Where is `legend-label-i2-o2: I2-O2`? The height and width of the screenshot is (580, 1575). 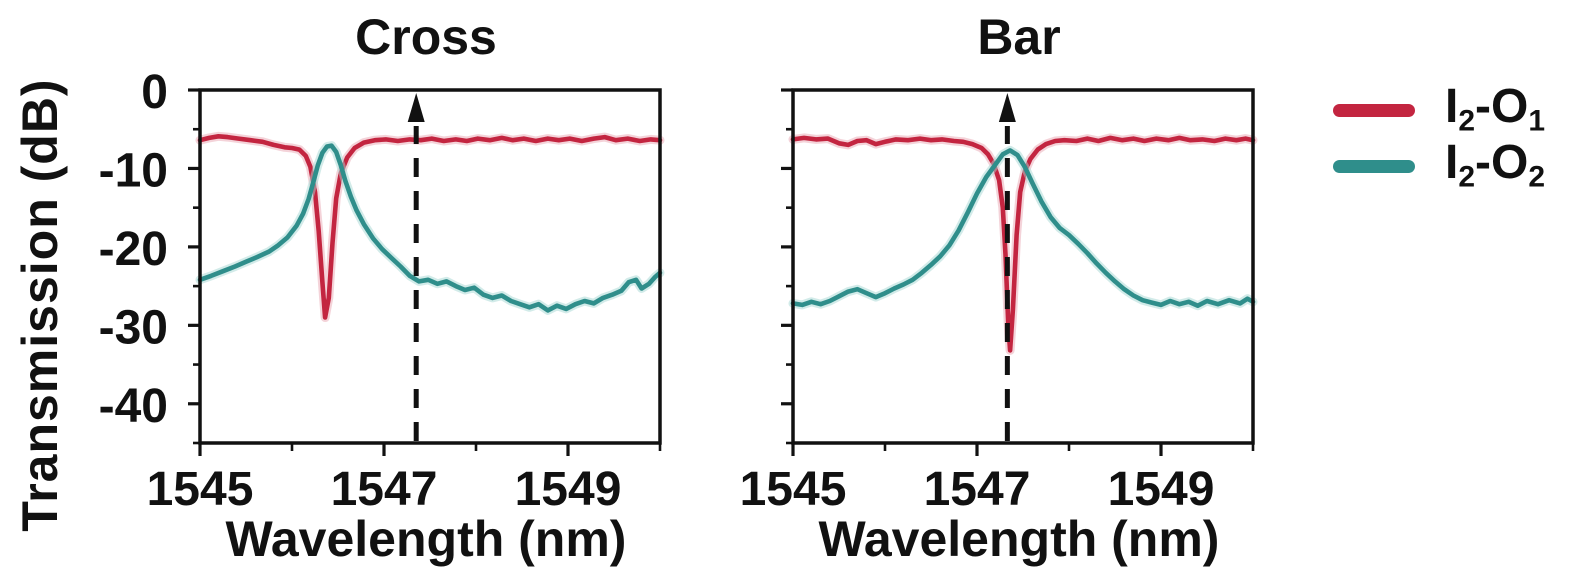
legend-label-i2-o2: I2-O2 is located at coordinates (1495, 165).